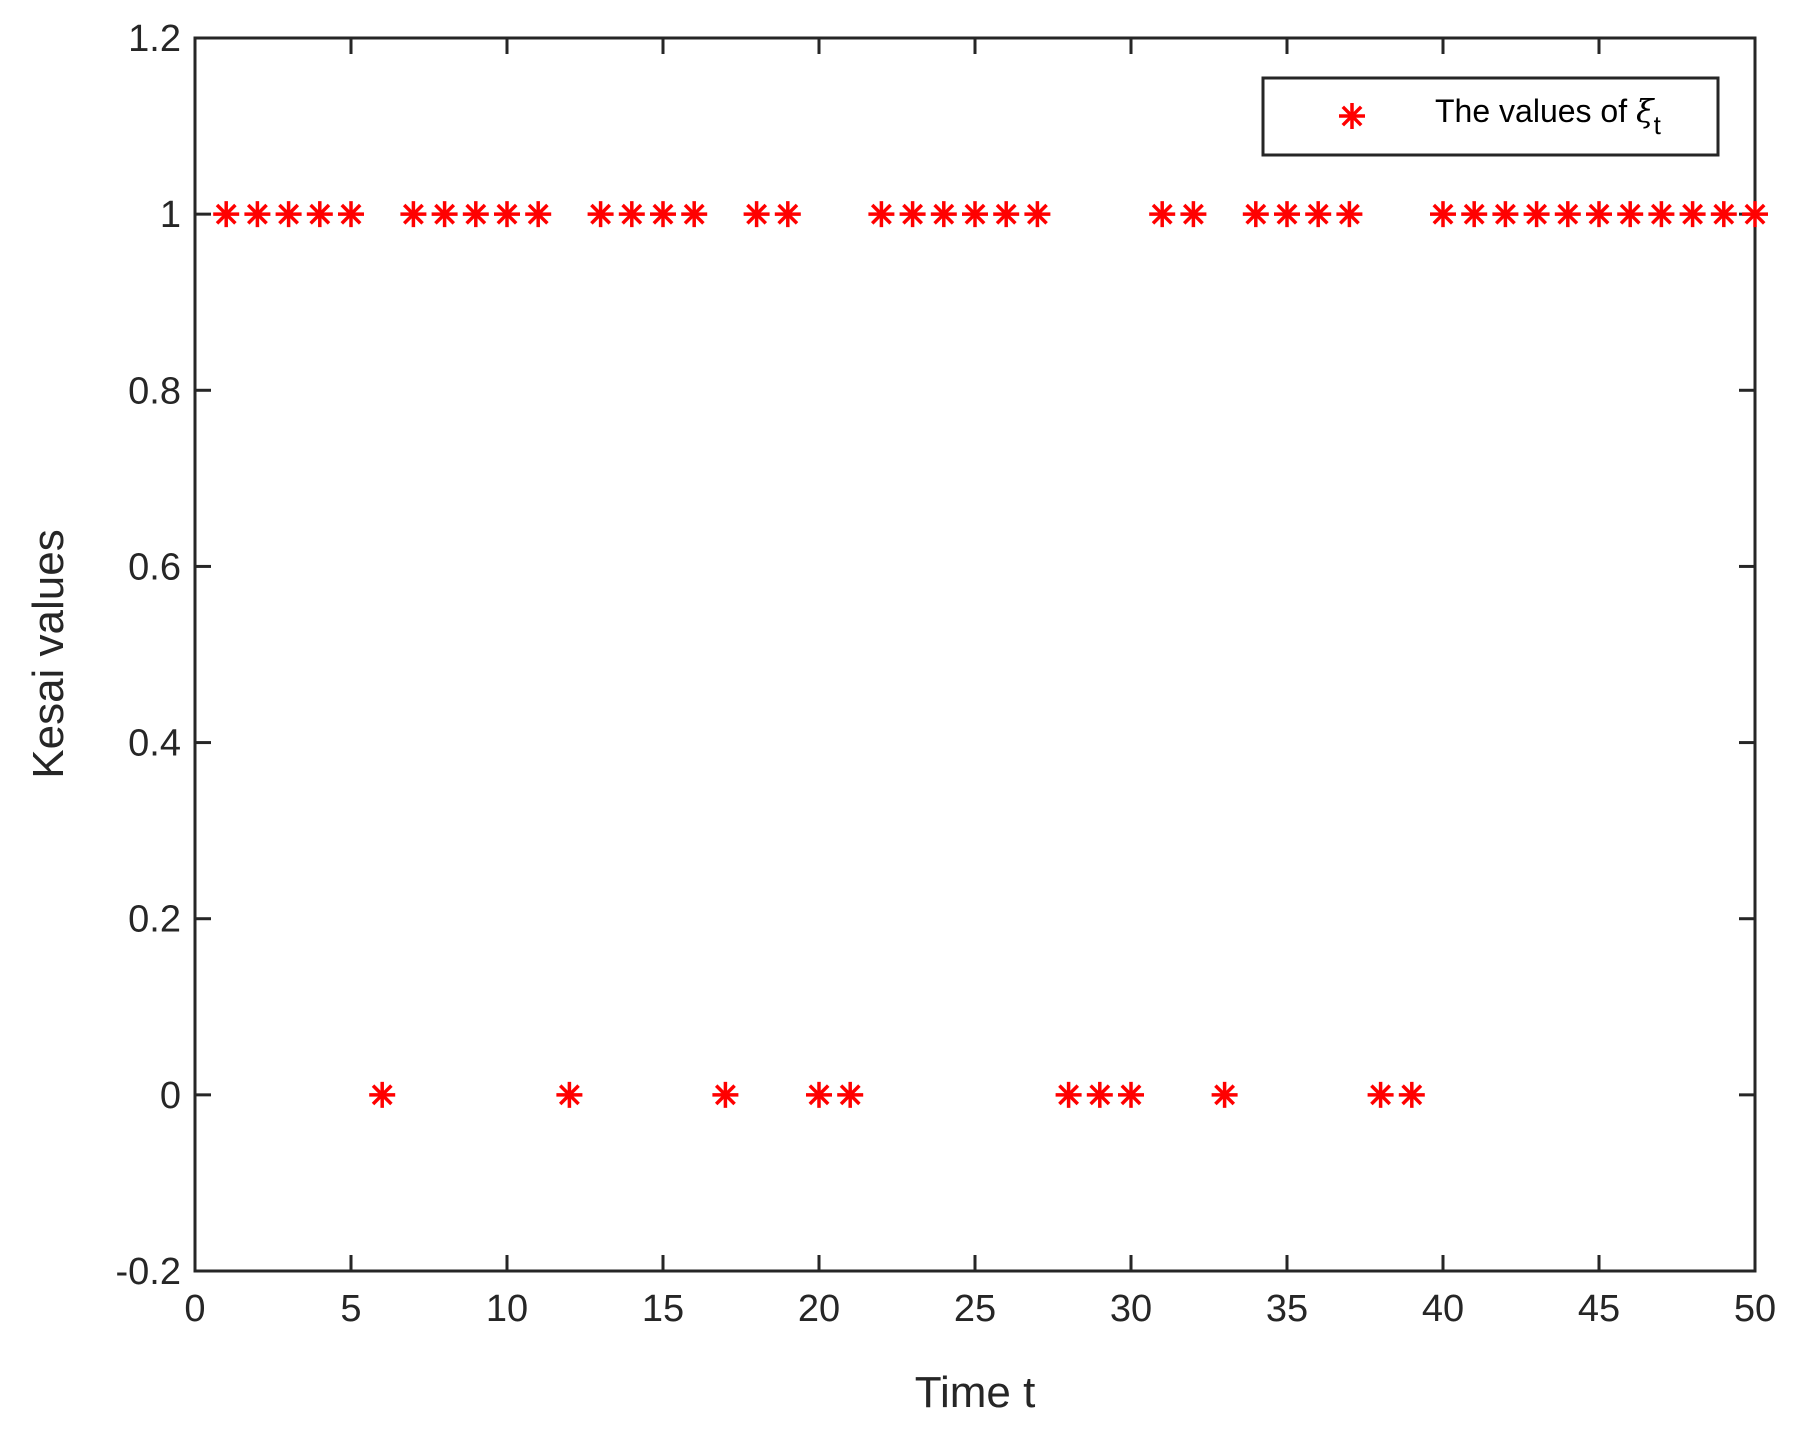 This screenshot has height=1429, width=1795. Describe the element at coordinates (154, 567) in the screenshot. I see `y-tick-label: 0.6` at that location.